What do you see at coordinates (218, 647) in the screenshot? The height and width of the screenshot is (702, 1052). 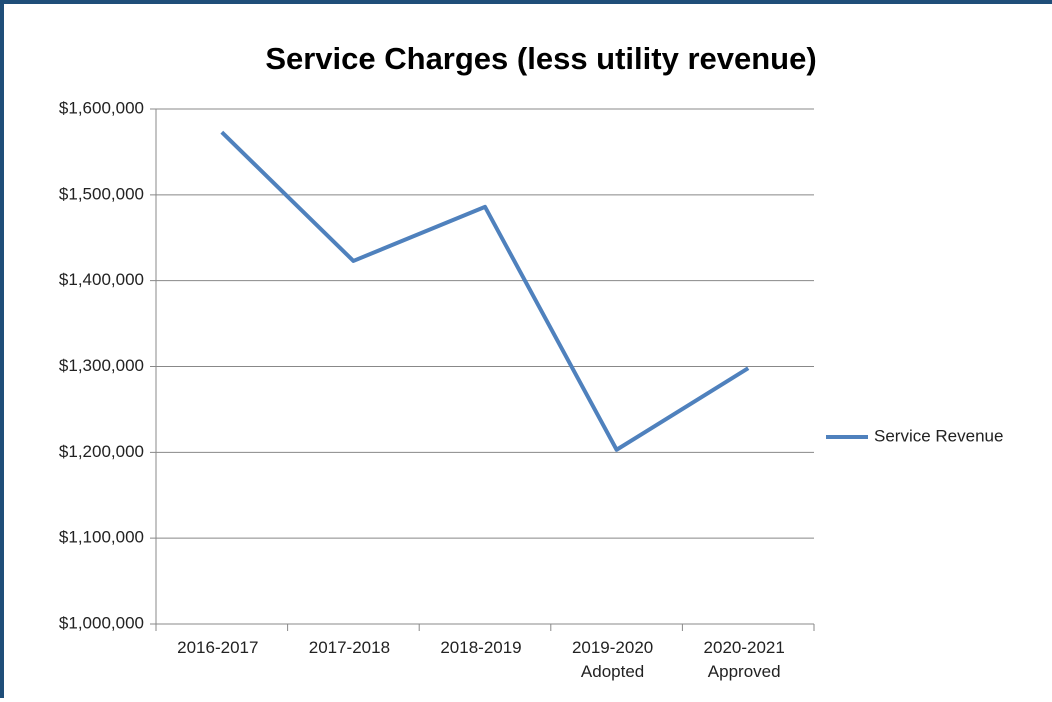 I see `x-tick-label: 2016-2017` at bounding box center [218, 647].